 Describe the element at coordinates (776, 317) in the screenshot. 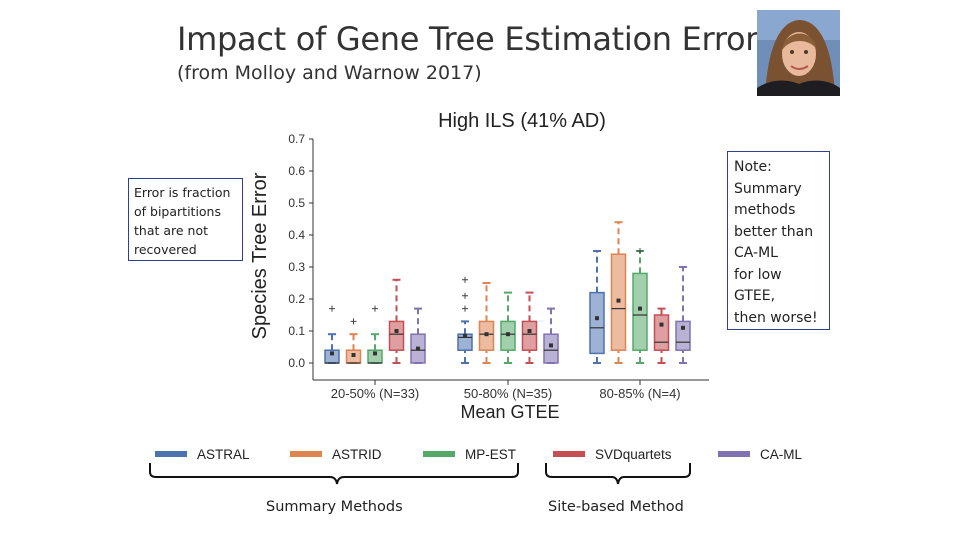

I see `right-note-line: then worse!` at that location.